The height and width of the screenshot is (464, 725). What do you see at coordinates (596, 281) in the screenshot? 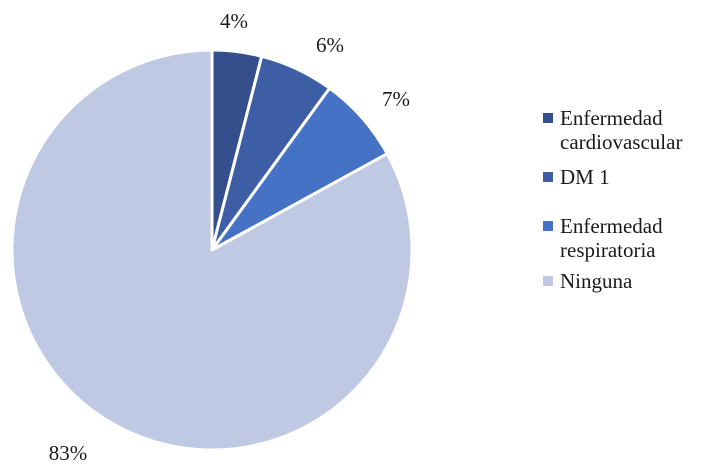
I see `legend-label-line1: Ninguna` at bounding box center [596, 281].